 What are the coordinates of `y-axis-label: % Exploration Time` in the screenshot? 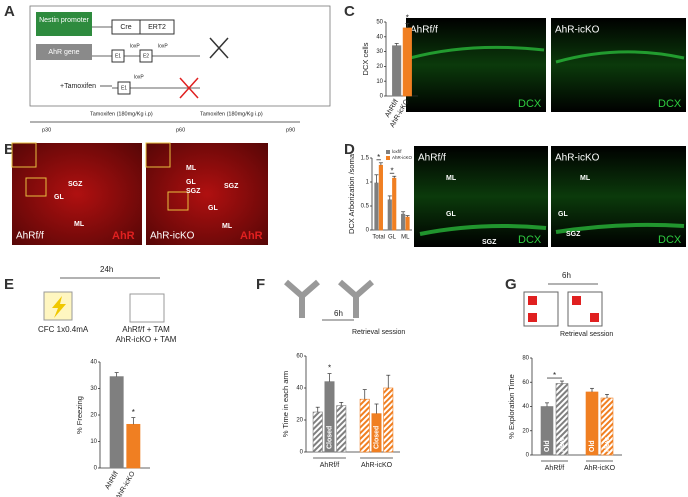 It's located at (511, 406).